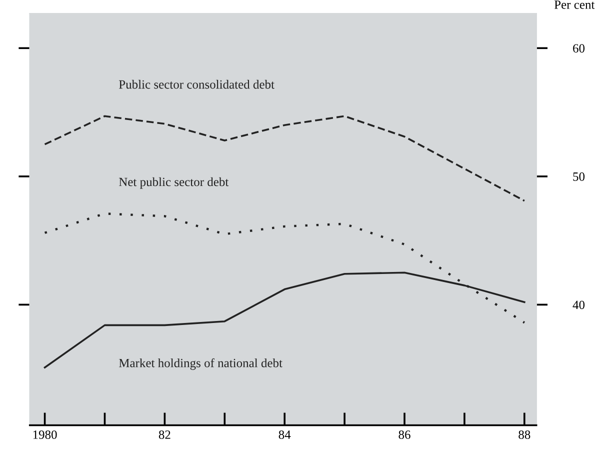 The width and height of the screenshot is (596, 450). What do you see at coordinates (164, 434) in the screenshot?
I see `x-tick-label: 82` at bounding box center [164, 434].